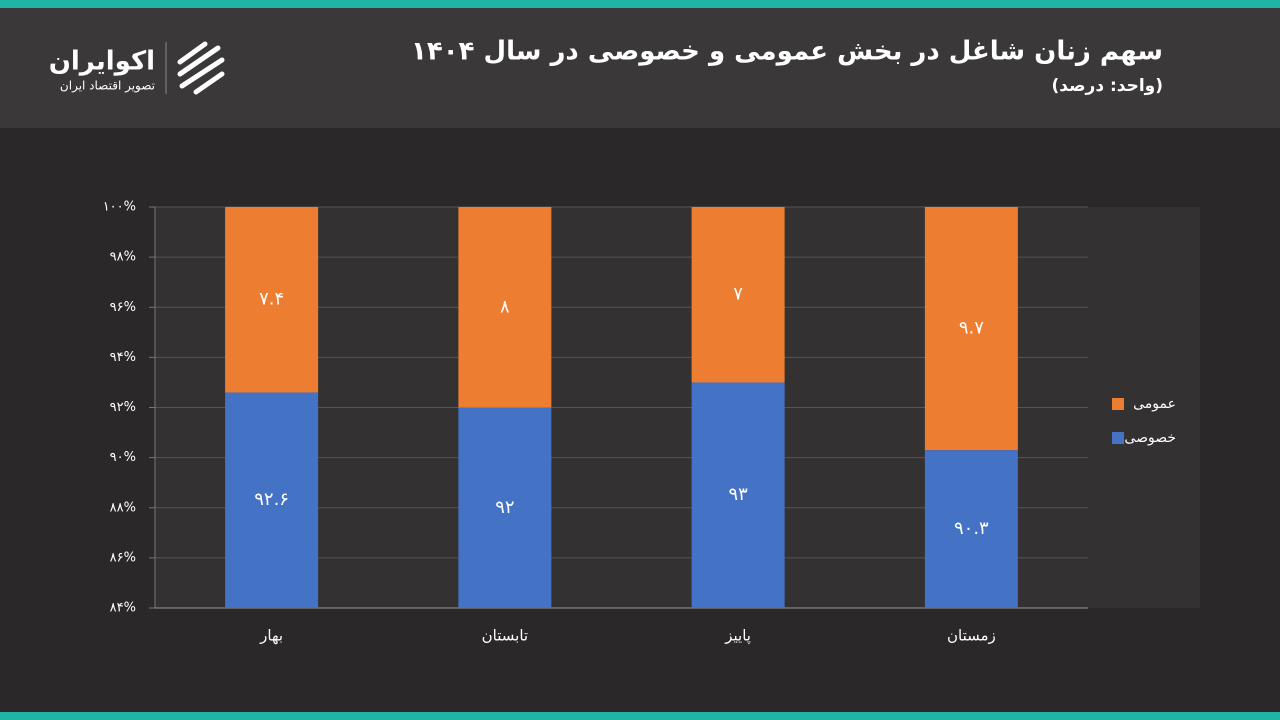 The width and height of the screenshot is (1280, 720). I want to click on data-label: ۹.۷, so click(971, 328).